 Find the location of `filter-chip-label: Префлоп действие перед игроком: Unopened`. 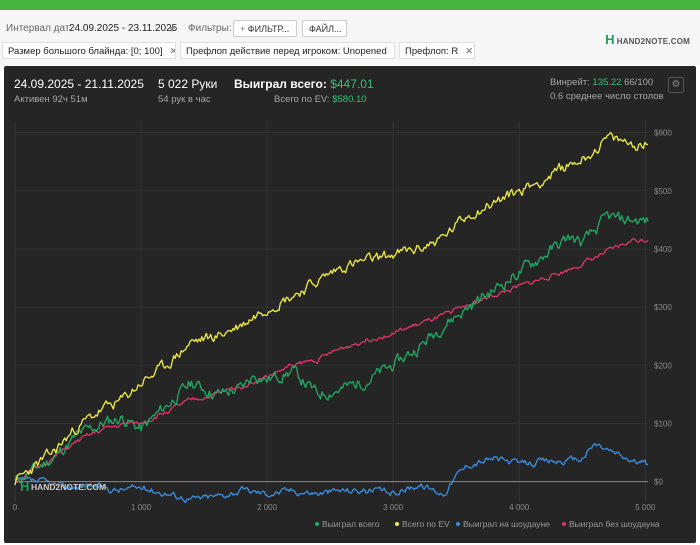

filter-chip-label: Префлоп действие перед игроком: Unopened is located at coordinates (286, 51).